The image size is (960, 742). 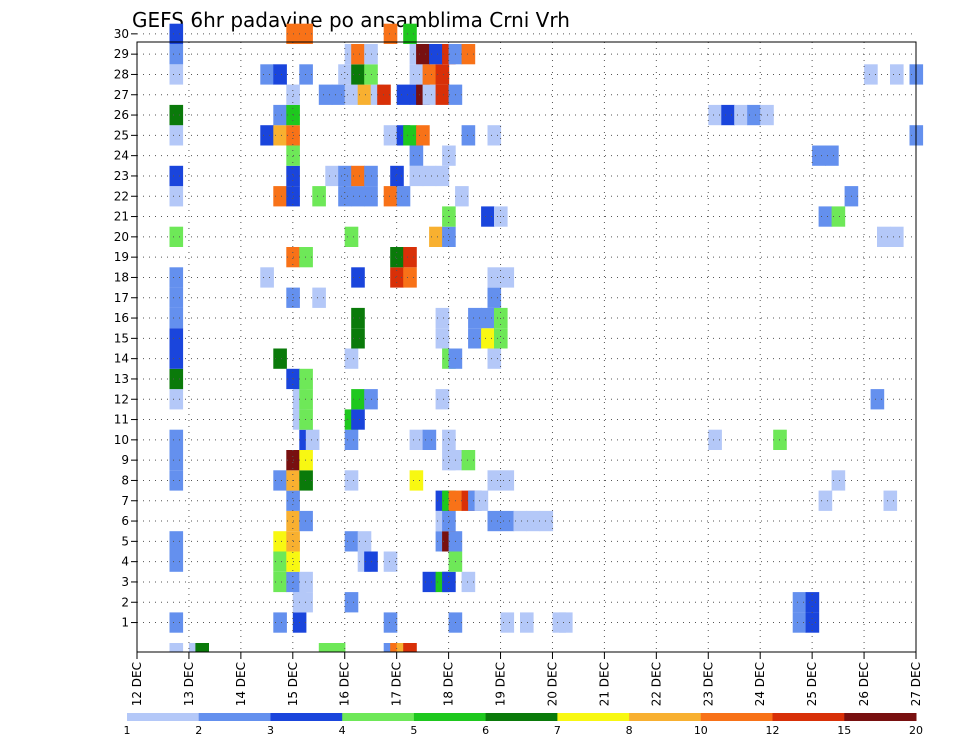 I want to click on color-bar: 1 2 3 4 5 6 7 8 10 12 15 20, so click(x=523, y=725).